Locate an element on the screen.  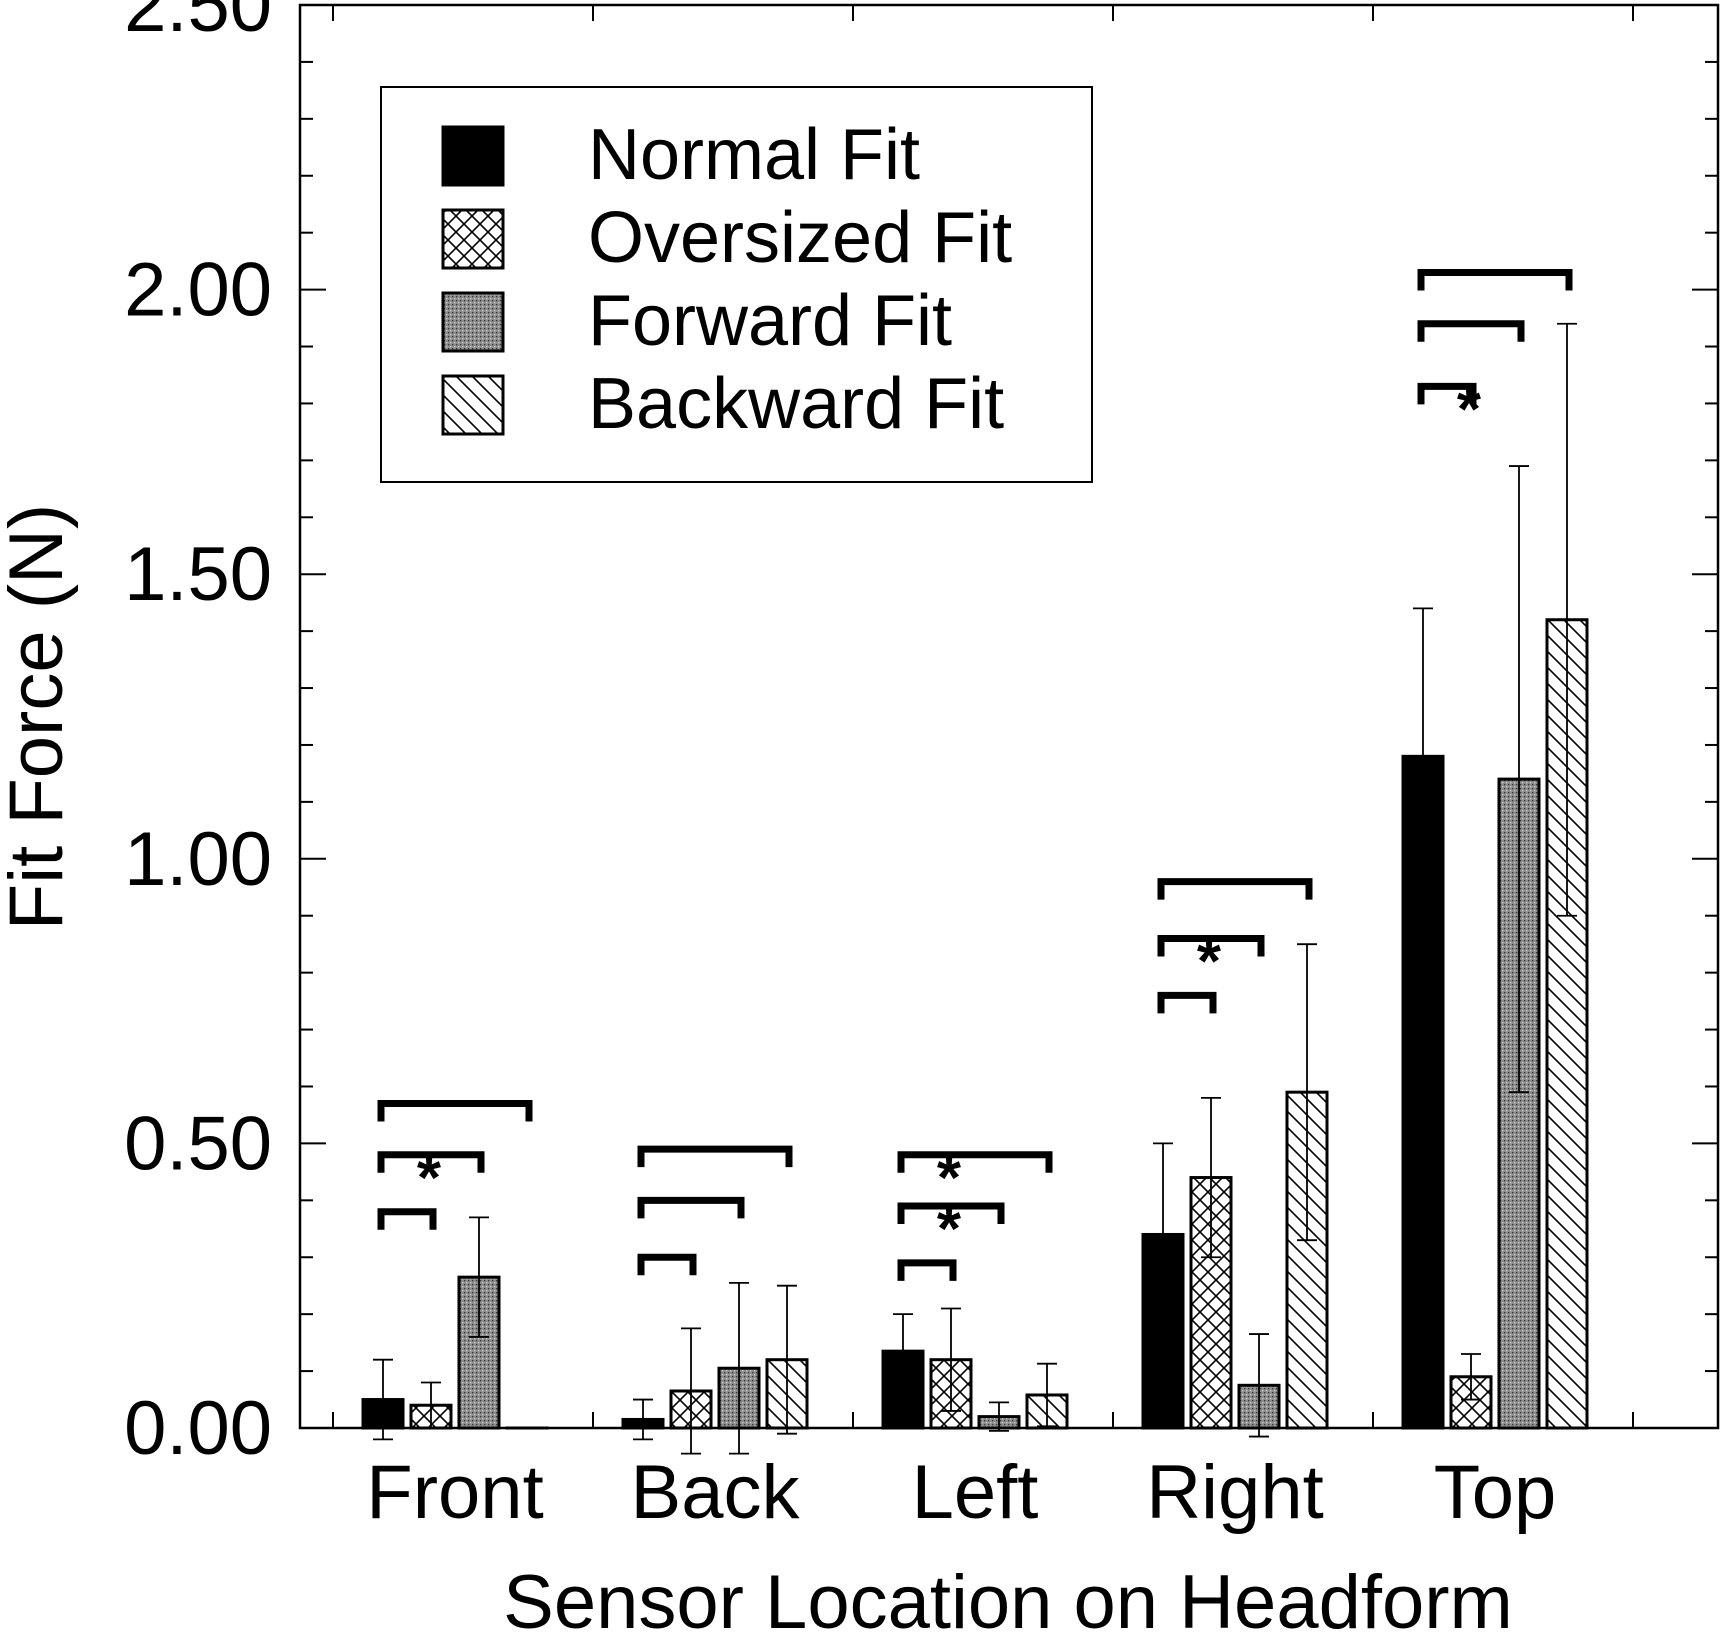
y-axis-title: Fit Force (N) is located at coordinates (39, 717).